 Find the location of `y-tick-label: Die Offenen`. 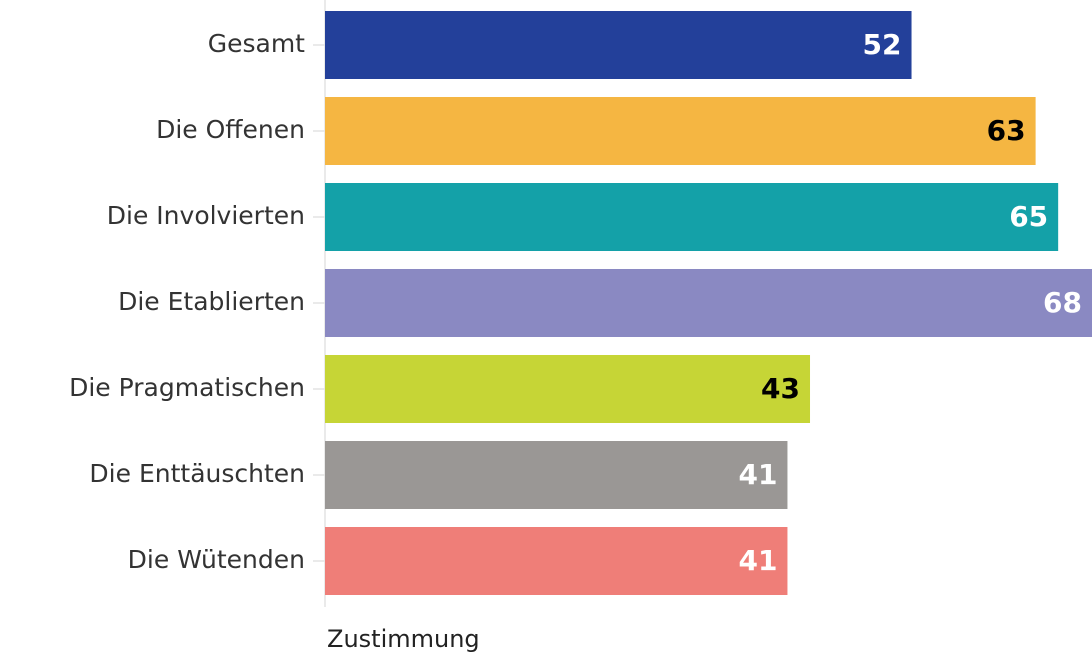

y-tick-label: Die Offenen is located at coordinates (230, 129).